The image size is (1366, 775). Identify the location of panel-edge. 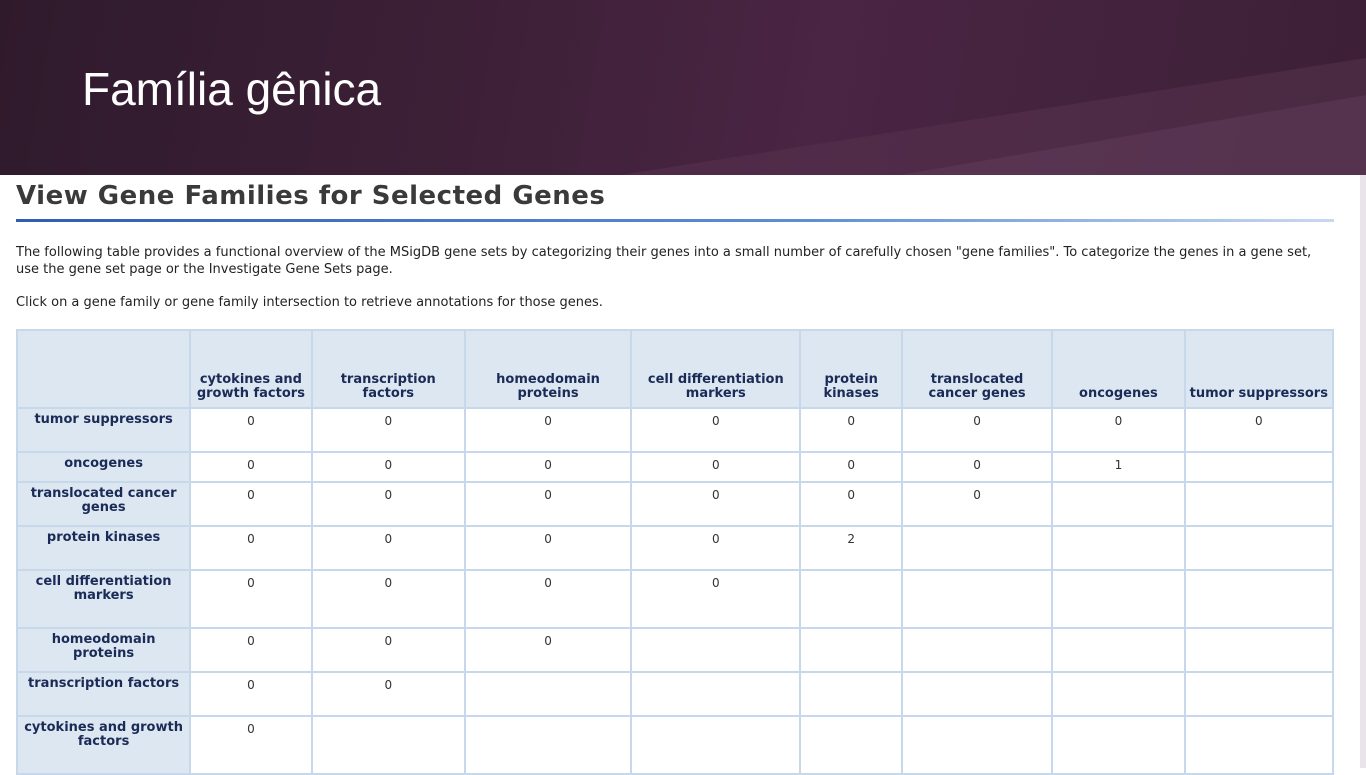
(1363, 471).